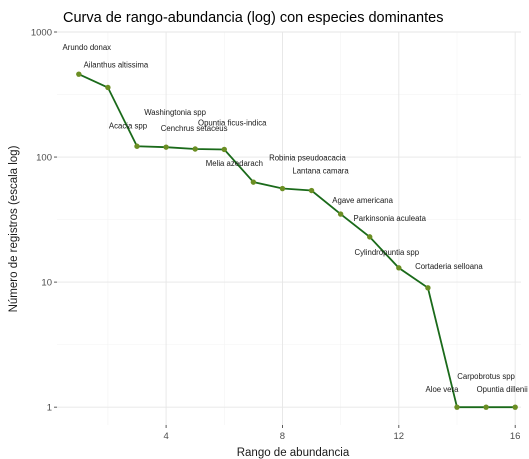  What do you see at coordinates (502, 389) in the screenshot?
I see `point-label: Opuntia dillenii` at bounding box center [502, 389].